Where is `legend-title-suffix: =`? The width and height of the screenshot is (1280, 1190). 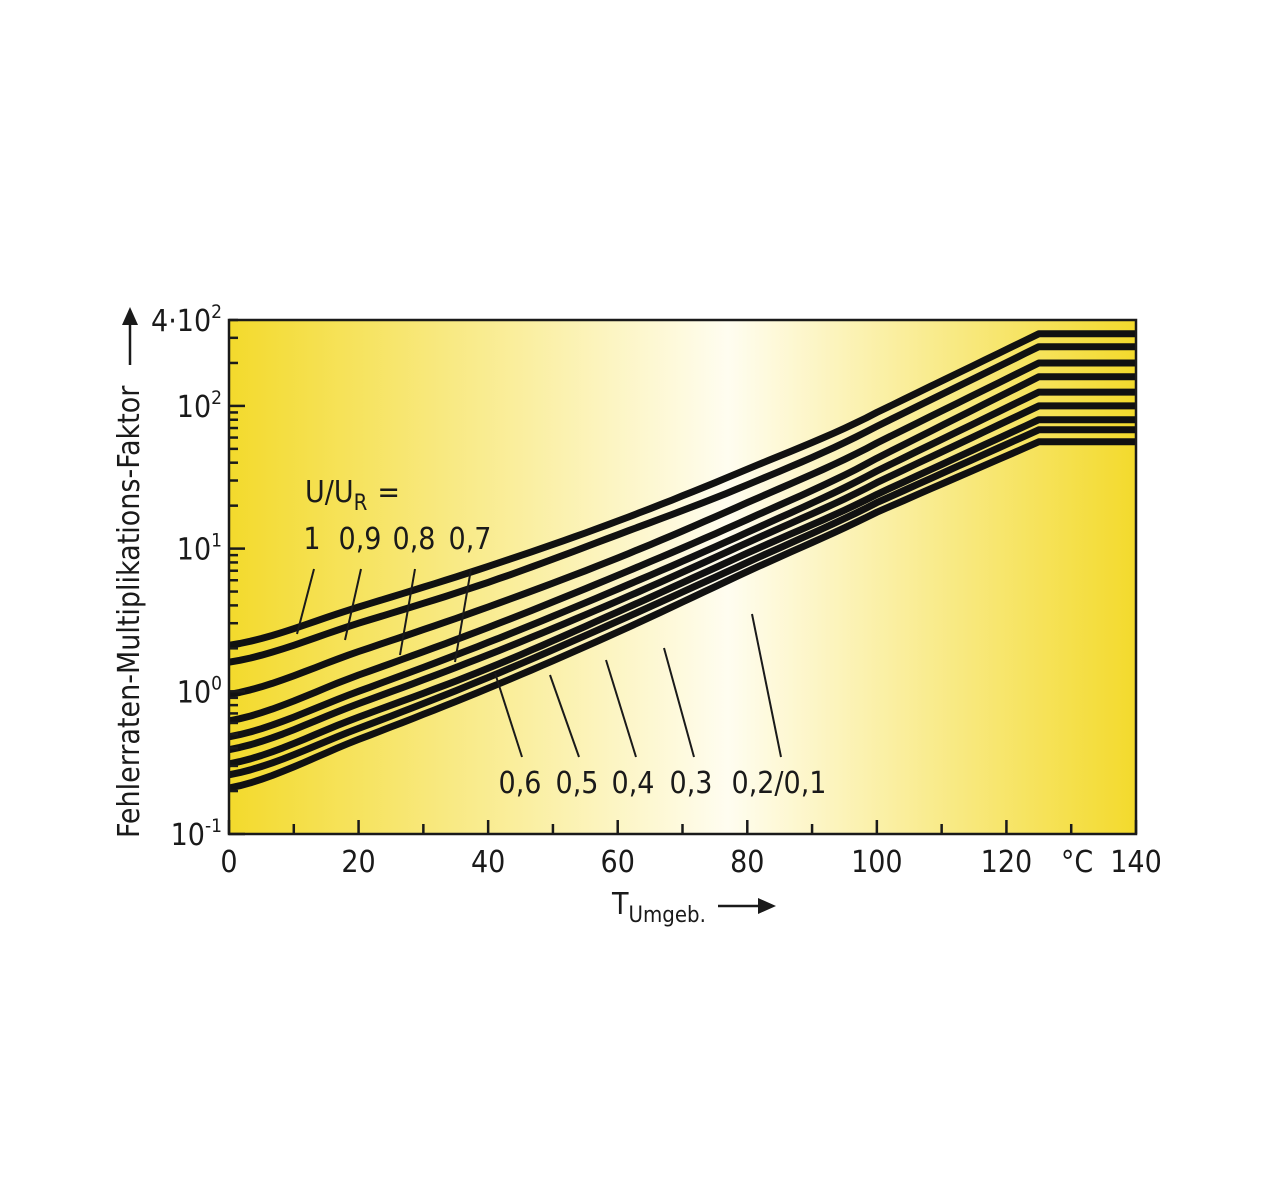
legend-title-suffix: = is located at coordinates (388, 492).